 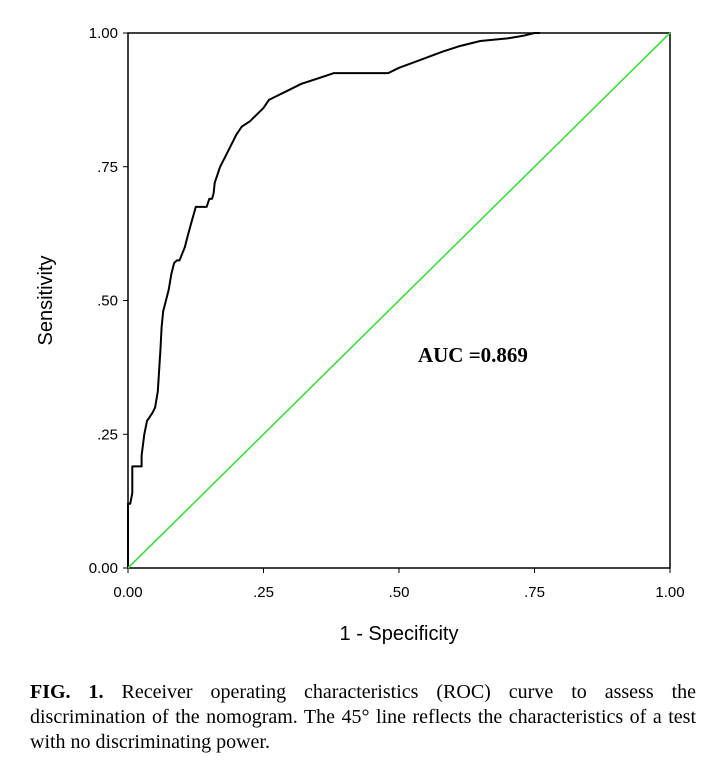 What do you see at coordinates (107, 434) in the screenshot?
I see `y-tick-label: .25` at bounding box center [107, 434].